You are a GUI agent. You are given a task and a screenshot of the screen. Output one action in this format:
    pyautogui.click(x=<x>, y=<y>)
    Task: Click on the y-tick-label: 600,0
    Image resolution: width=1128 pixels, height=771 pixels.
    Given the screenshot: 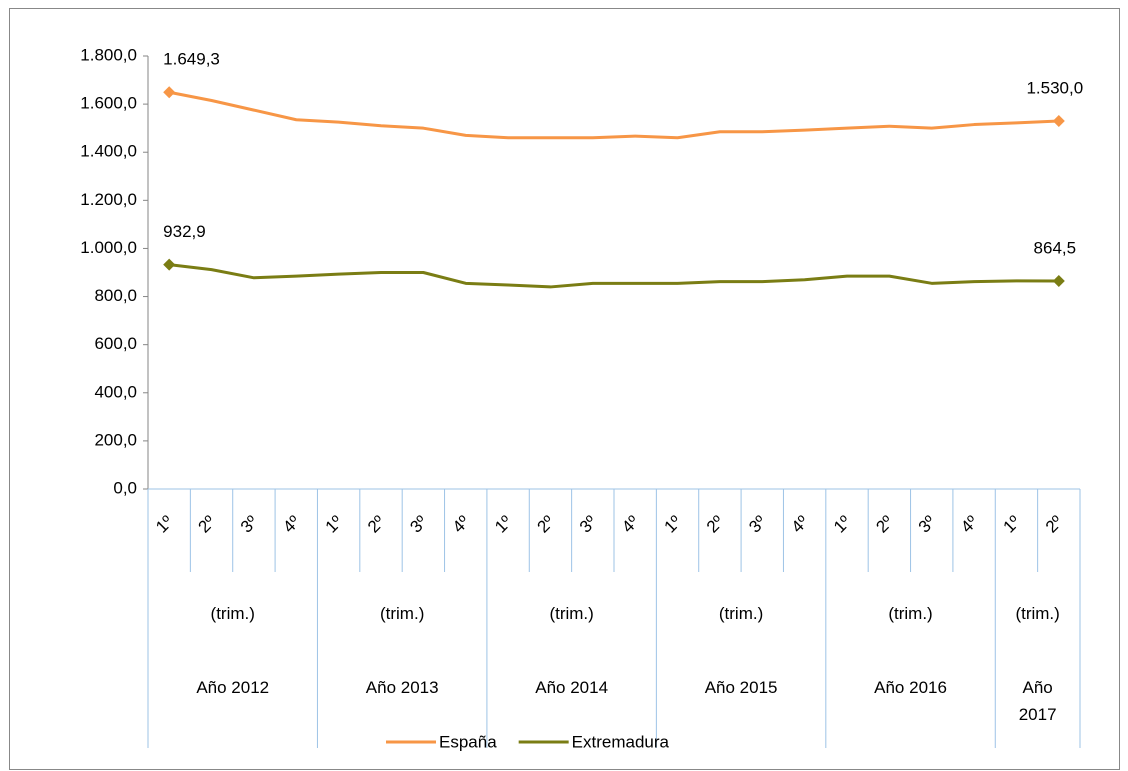 What is the action you would take?
    pyautogui.click(x=115, y=343)
    